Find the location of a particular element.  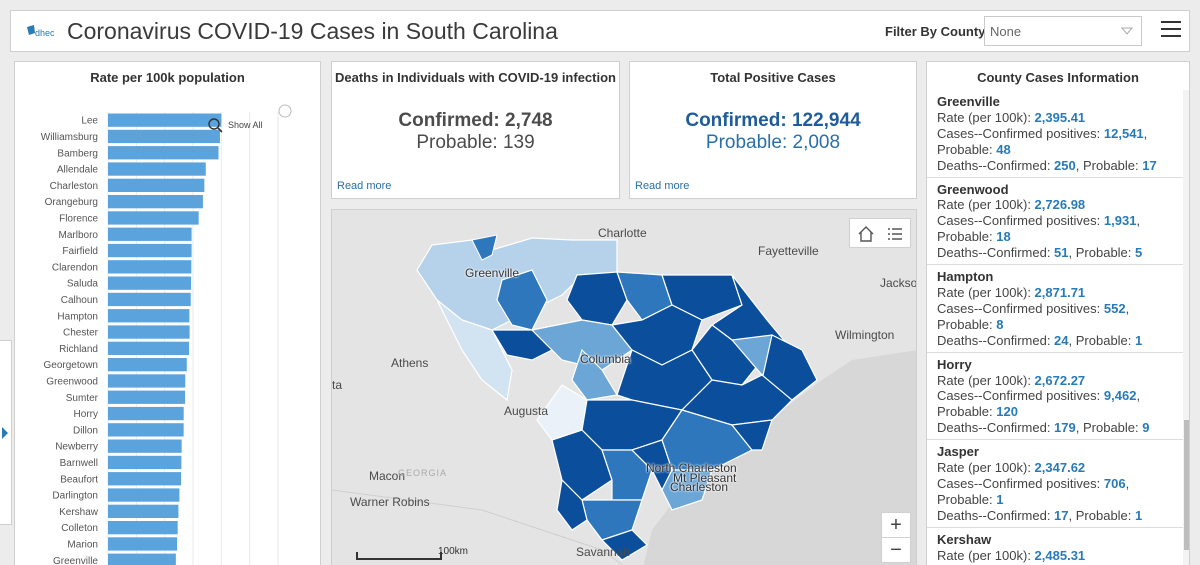

bar-label-colleton: Colleton is located at coordinates (79, 528).